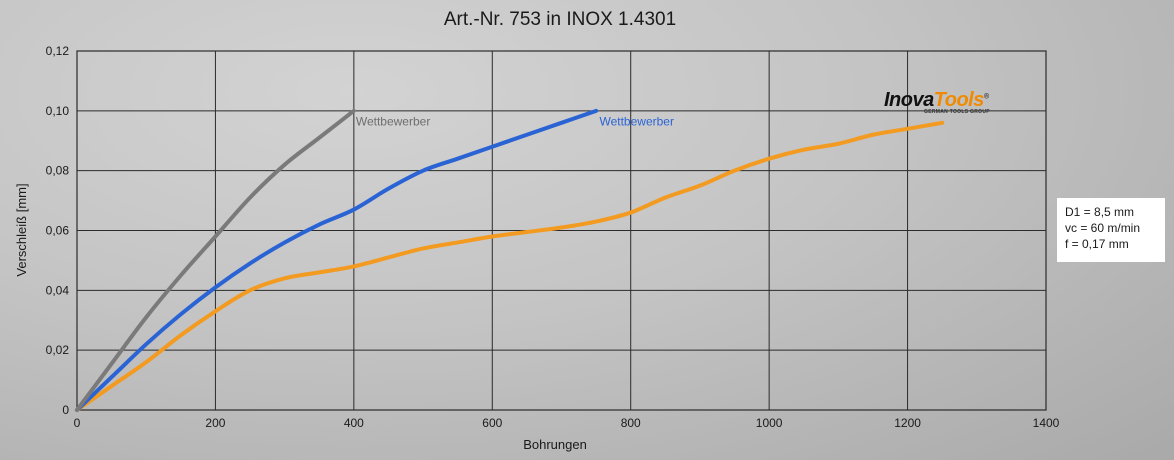 Image resolution: width=1174 pixels, height=460 pixels. I want to click on x-tick-label: 600, so click(492, 423).